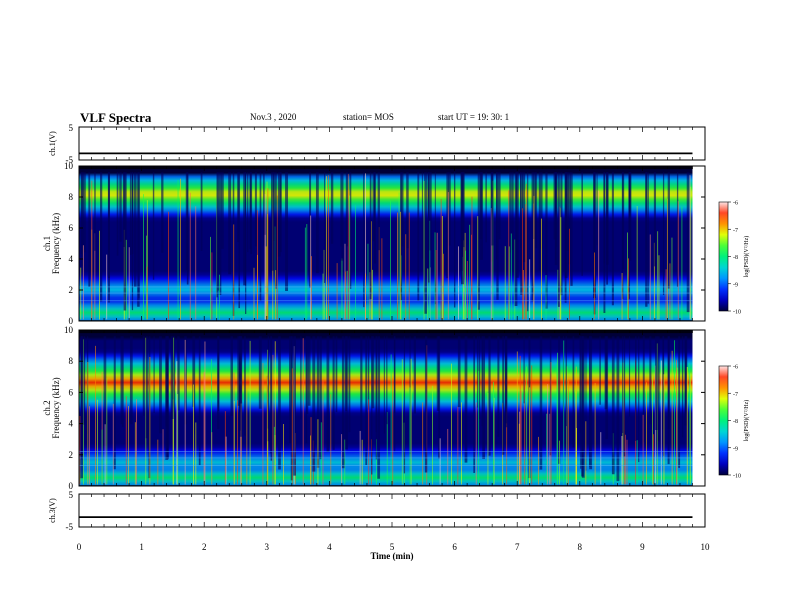  What do you see at coordinates (141, 547) in the screenshot?
I see `xaxis-tick-label: 1` at bounding box center [141, 547].